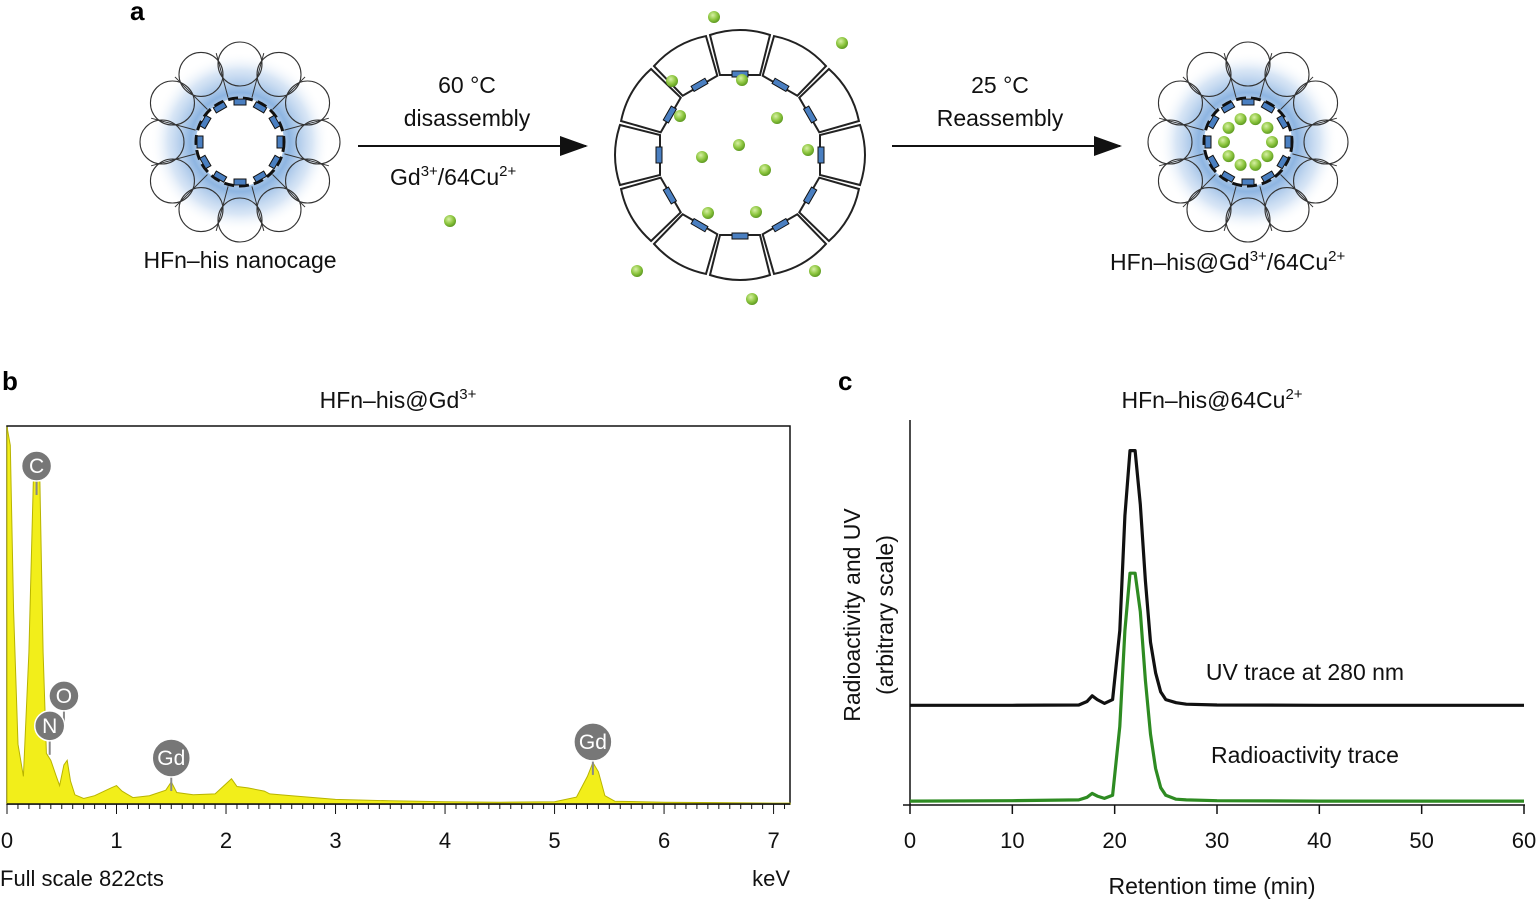 This screenshot has width=1538, height=901. Describe the element at coordinates (239, 260) in the screenshot. I see `nanocage-label: HFn–his nanocage` at that location.